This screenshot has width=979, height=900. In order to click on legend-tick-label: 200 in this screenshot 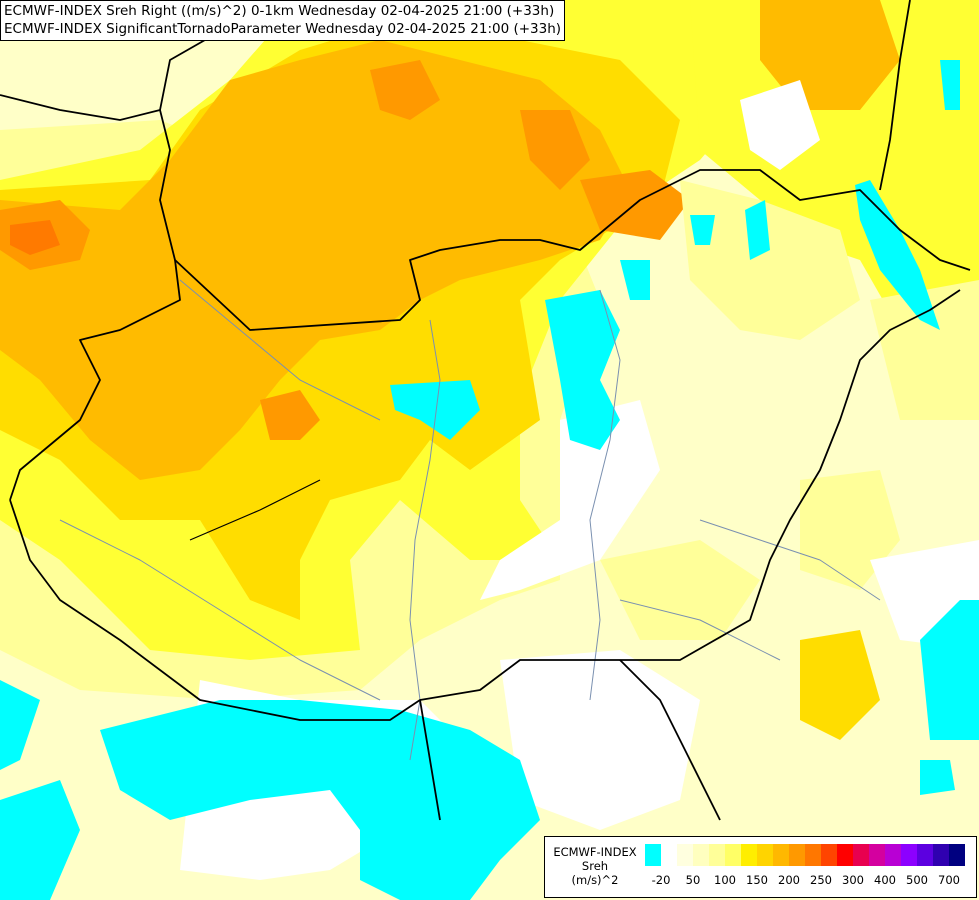, I will do `click(789, 880)`.